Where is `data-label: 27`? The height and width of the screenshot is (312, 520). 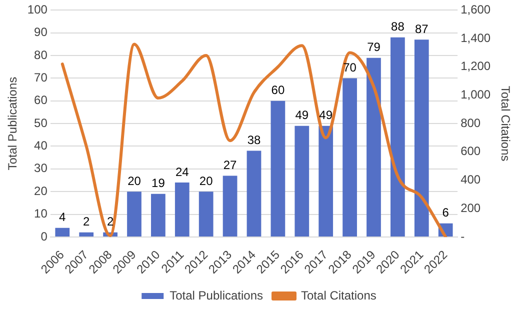 data-label: 27 is located at coordinates (230, 165).